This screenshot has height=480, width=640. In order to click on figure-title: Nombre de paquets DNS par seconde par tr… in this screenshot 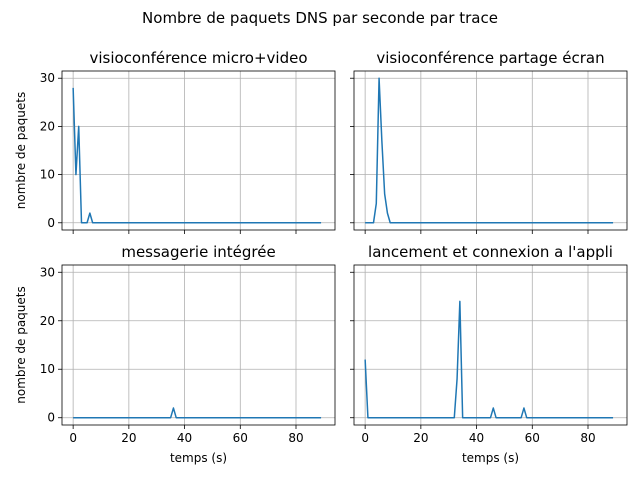, I will do `click(320, 18)`.